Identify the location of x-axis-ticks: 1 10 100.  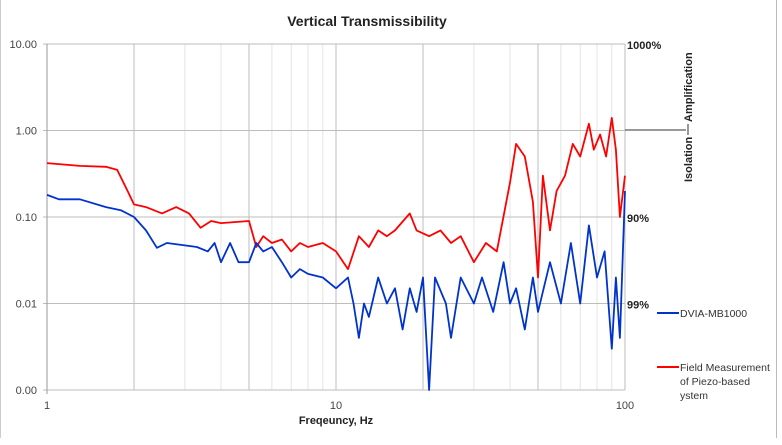
(339, 406).